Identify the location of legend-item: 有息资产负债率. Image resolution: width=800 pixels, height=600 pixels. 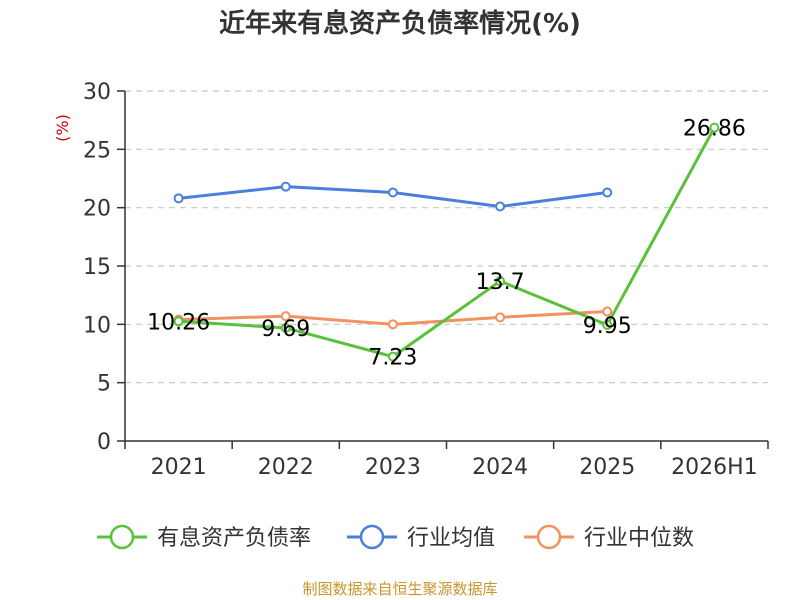
(204, 537).